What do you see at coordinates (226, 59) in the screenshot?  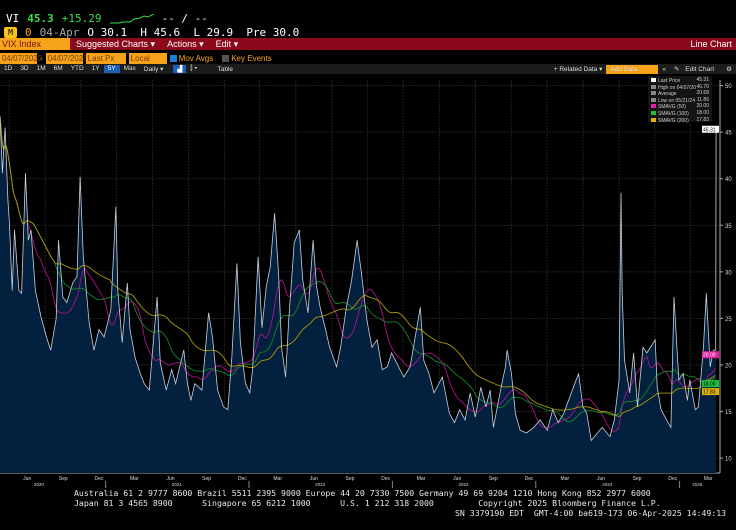 I see `checkbox-icon` at bounding box center [226, 59].